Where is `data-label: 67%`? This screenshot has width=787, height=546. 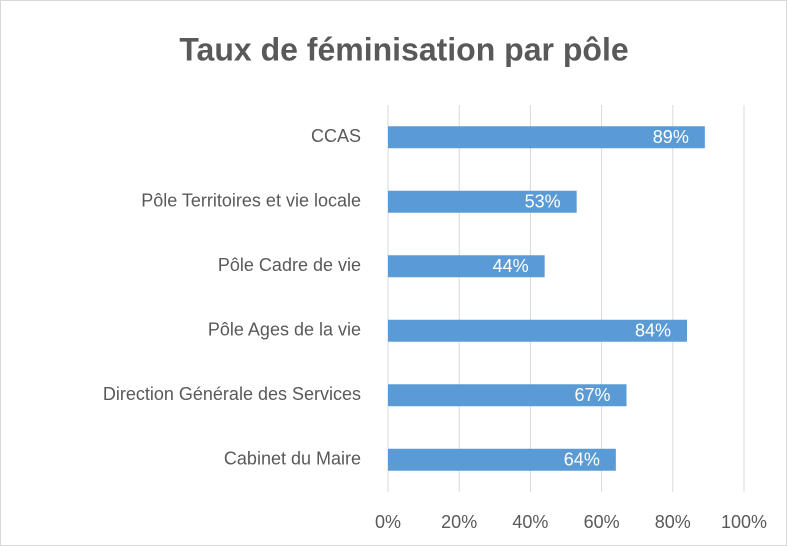 data-label: 67% is located at coordinates (592, 395).